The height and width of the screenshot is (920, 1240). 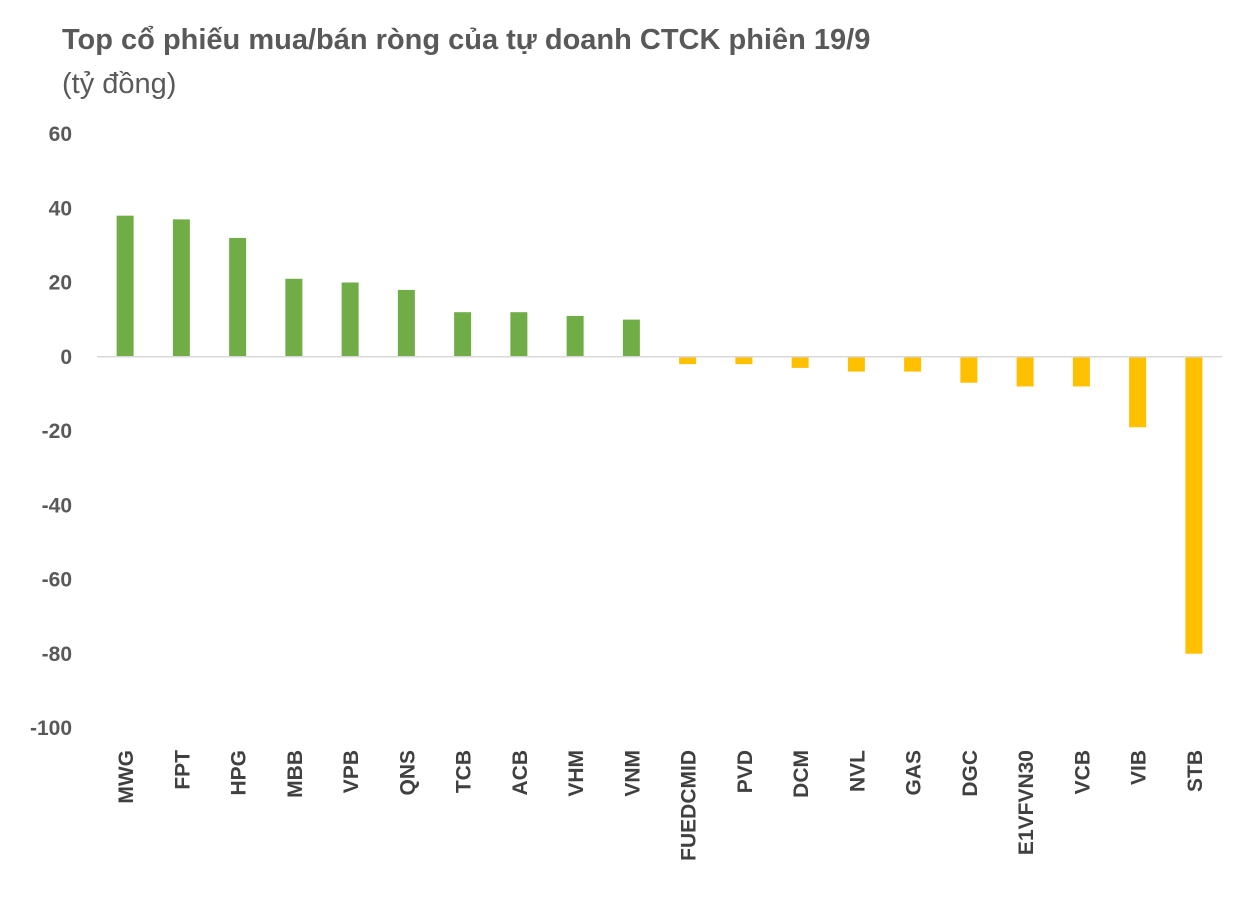 What do you see at coordinates (913, 364) in the screenshot?
I see `bar-gas` at bounding box center [913, 364].